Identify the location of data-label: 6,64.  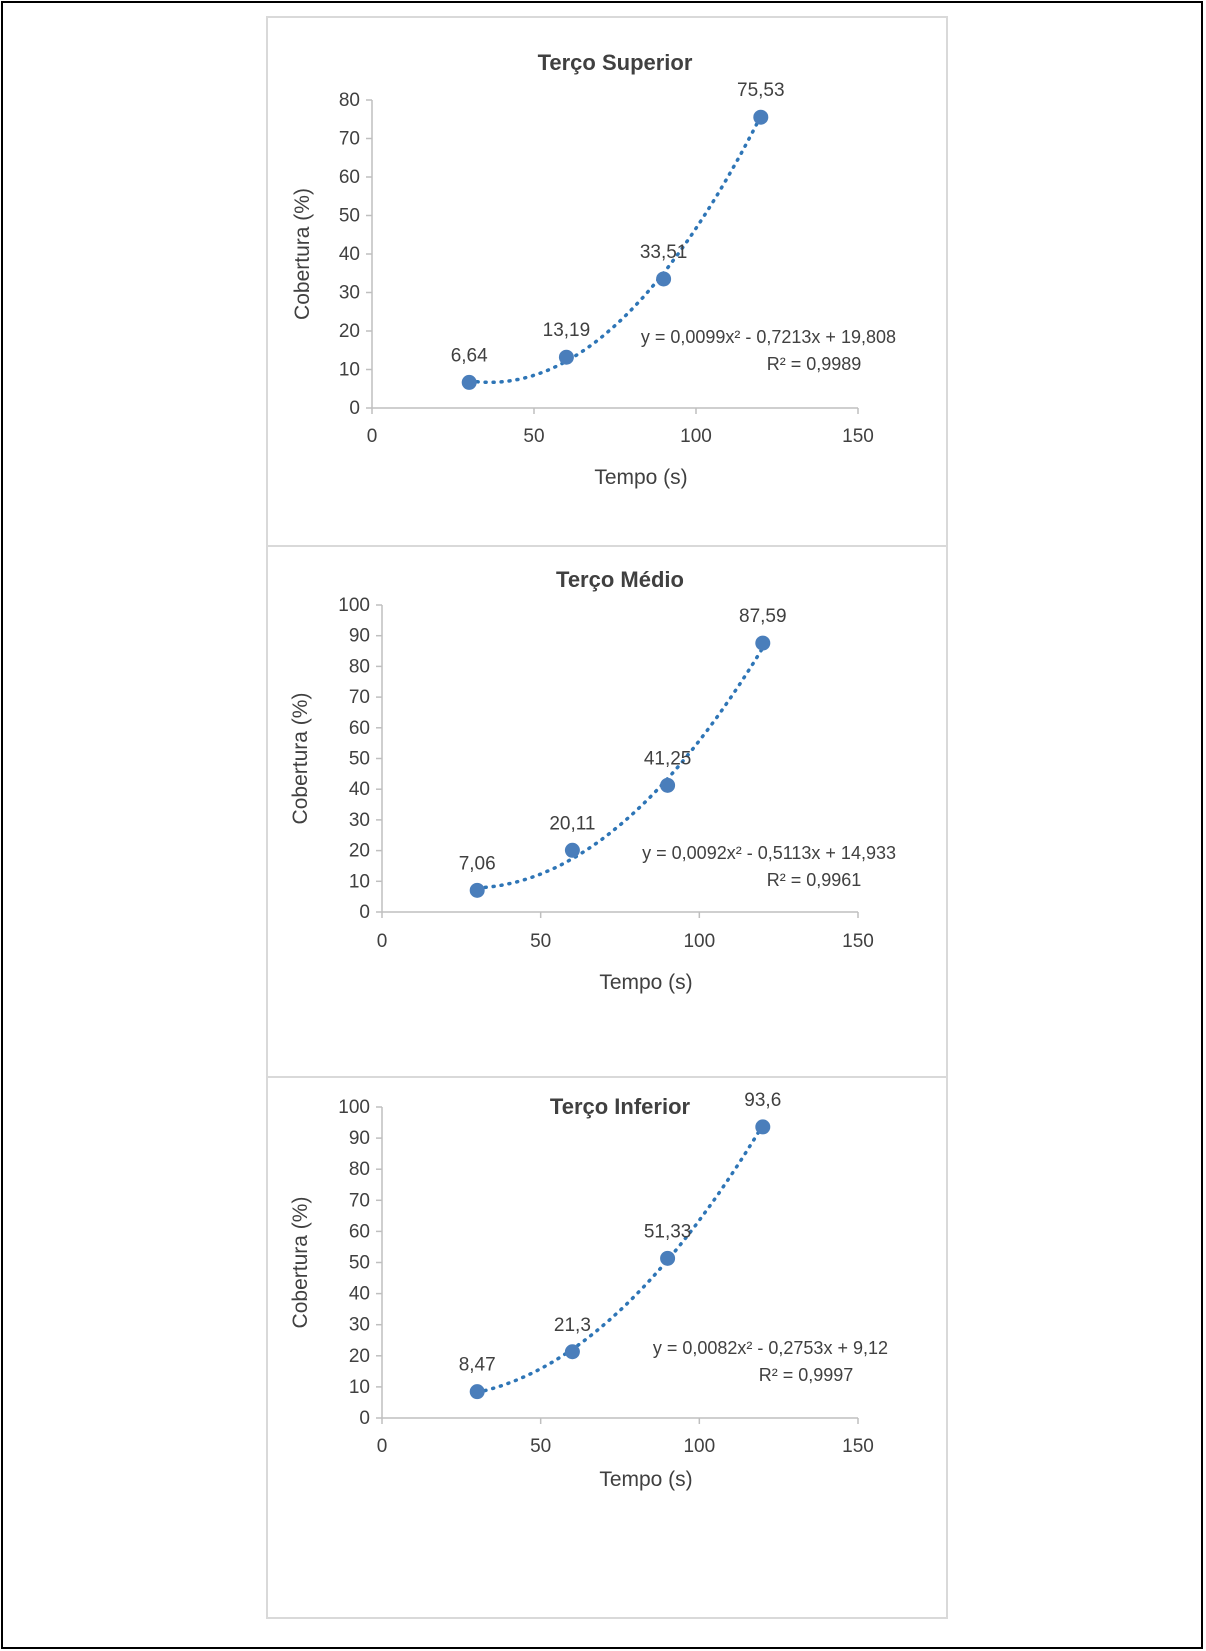
(469, 355).